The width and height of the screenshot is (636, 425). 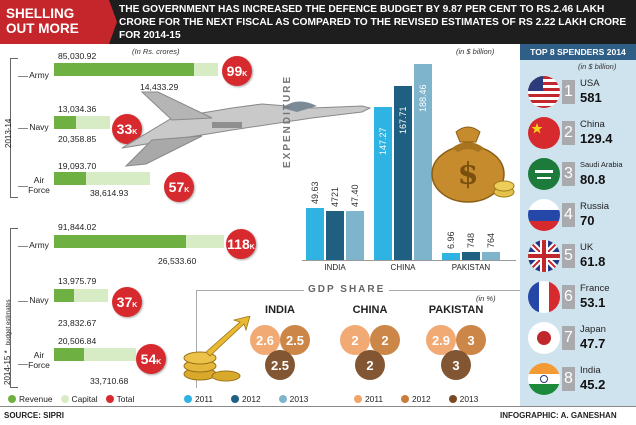 I want to click on legend-swatch-2013, so click(x=282, y=399).